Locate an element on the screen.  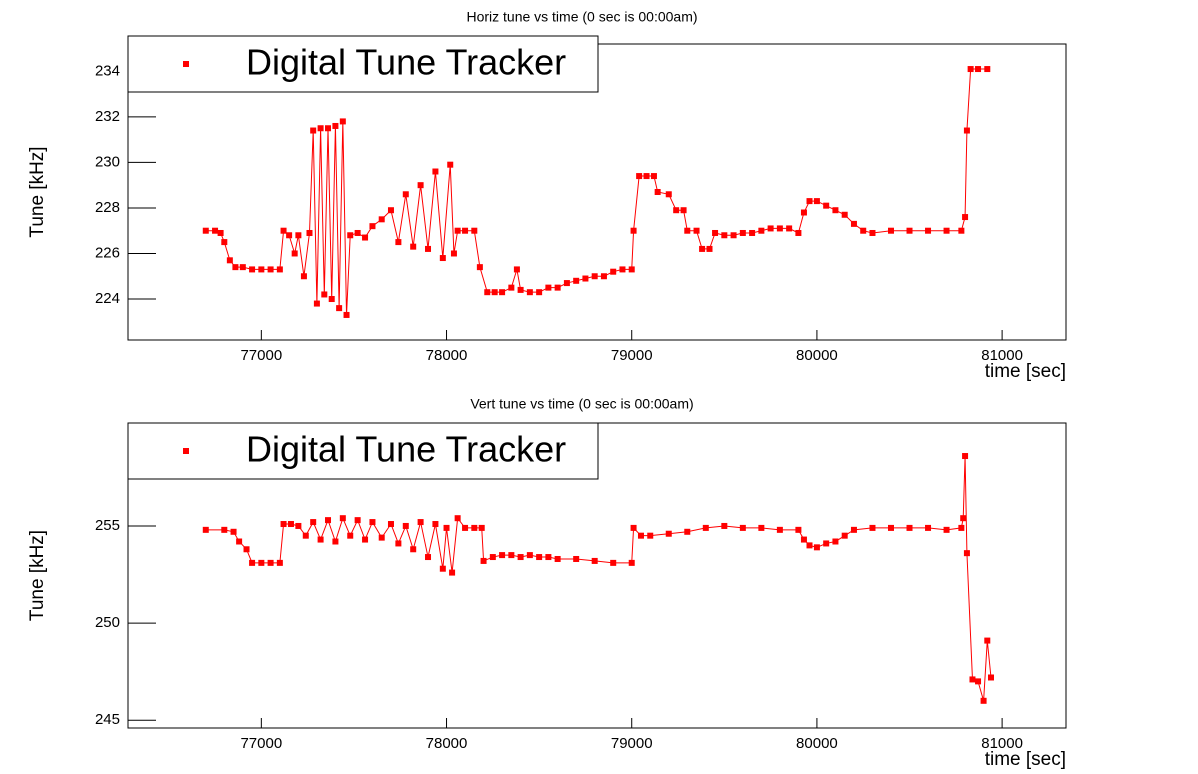
legend-box is located at coordinates (363, 451).